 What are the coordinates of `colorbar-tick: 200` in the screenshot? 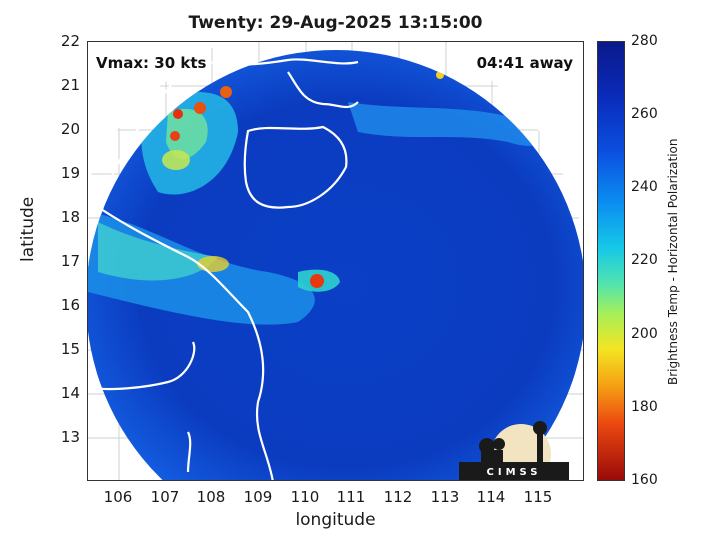 It's located at (644, 334).